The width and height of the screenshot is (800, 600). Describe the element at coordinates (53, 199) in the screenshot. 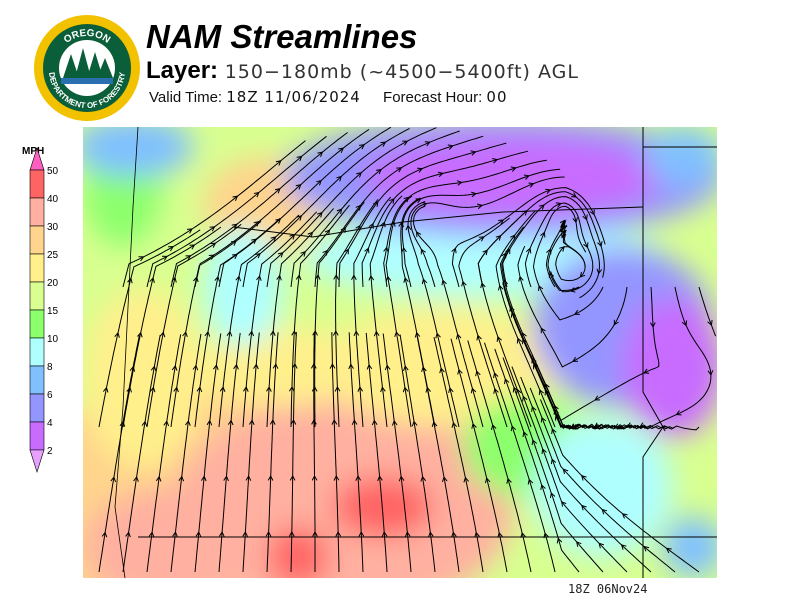

I see `legend-tick-label: 40` at that location.